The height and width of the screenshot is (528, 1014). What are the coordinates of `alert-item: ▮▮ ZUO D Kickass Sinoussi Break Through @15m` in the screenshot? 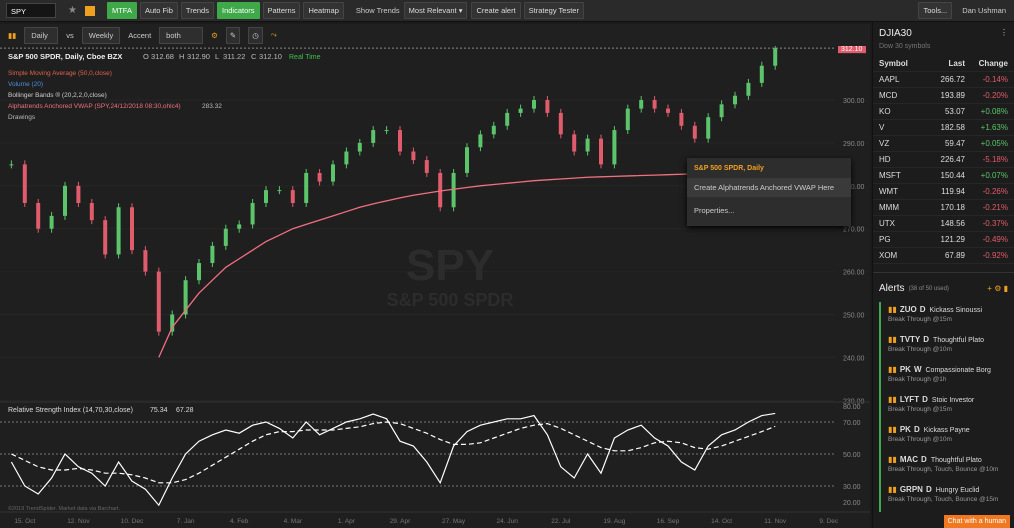 It's located at (943, 317).